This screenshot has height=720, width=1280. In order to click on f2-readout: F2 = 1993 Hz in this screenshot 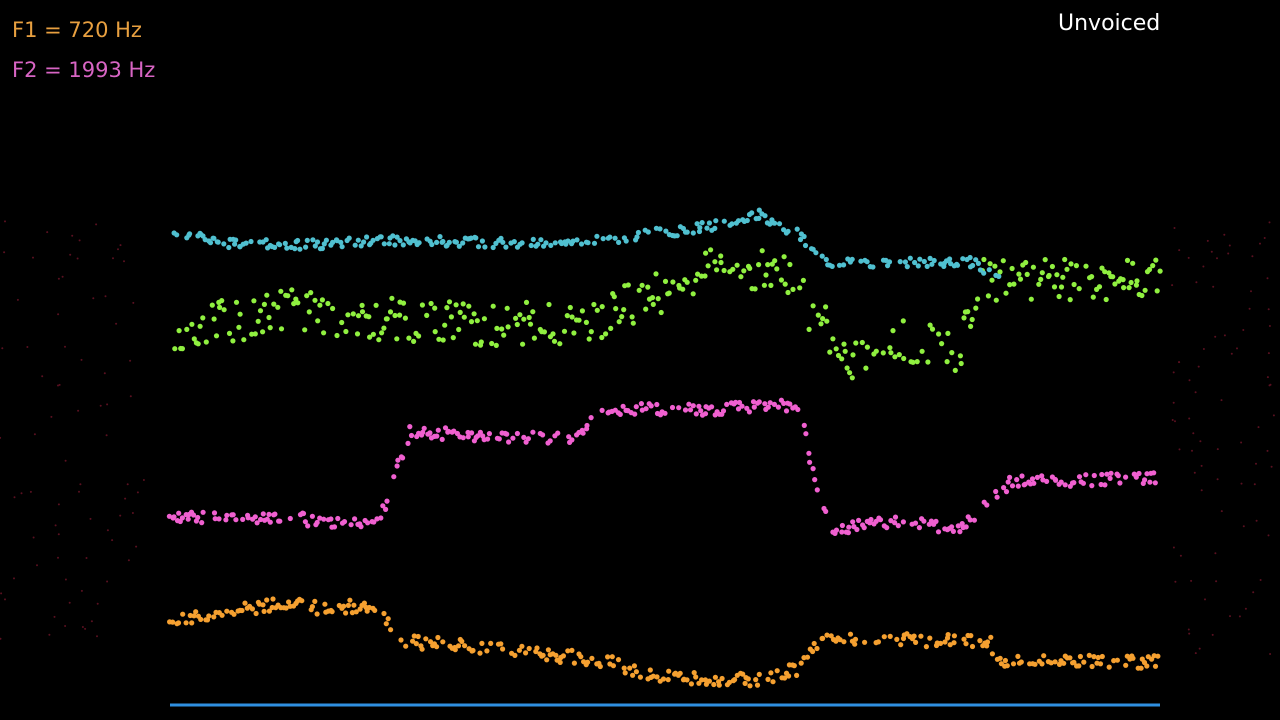, I will do `click(84, 70)`.